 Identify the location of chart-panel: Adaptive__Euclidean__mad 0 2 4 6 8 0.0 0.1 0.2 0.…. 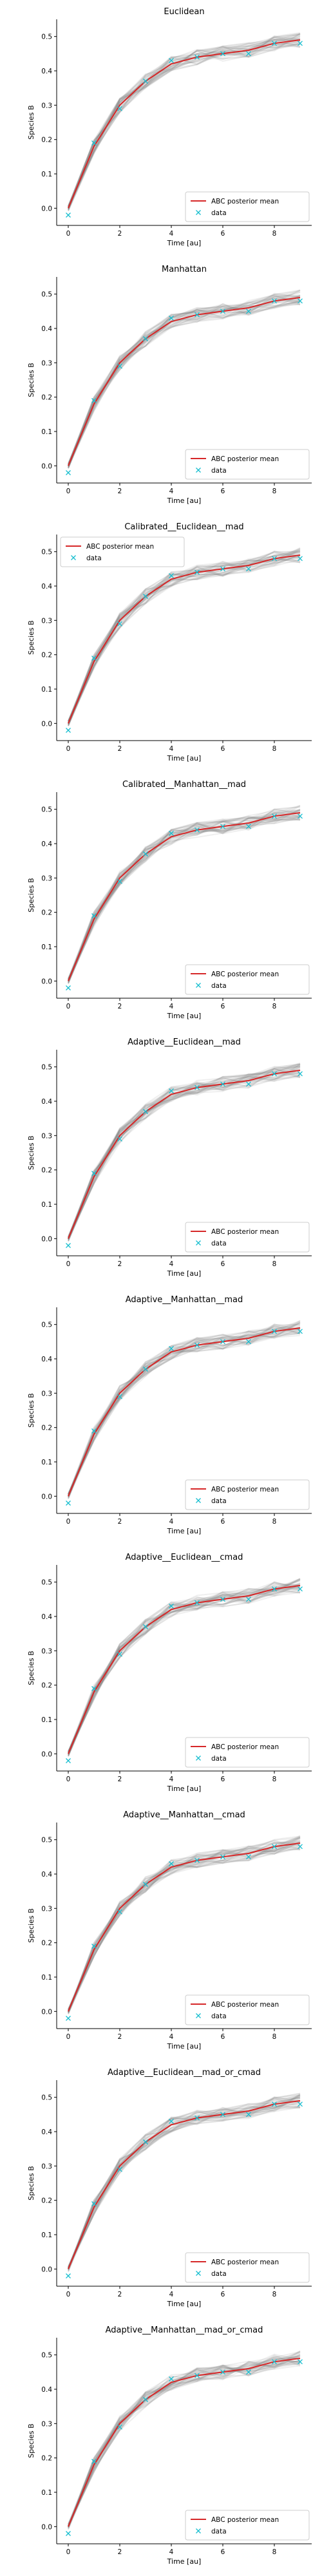
(169, 1157).